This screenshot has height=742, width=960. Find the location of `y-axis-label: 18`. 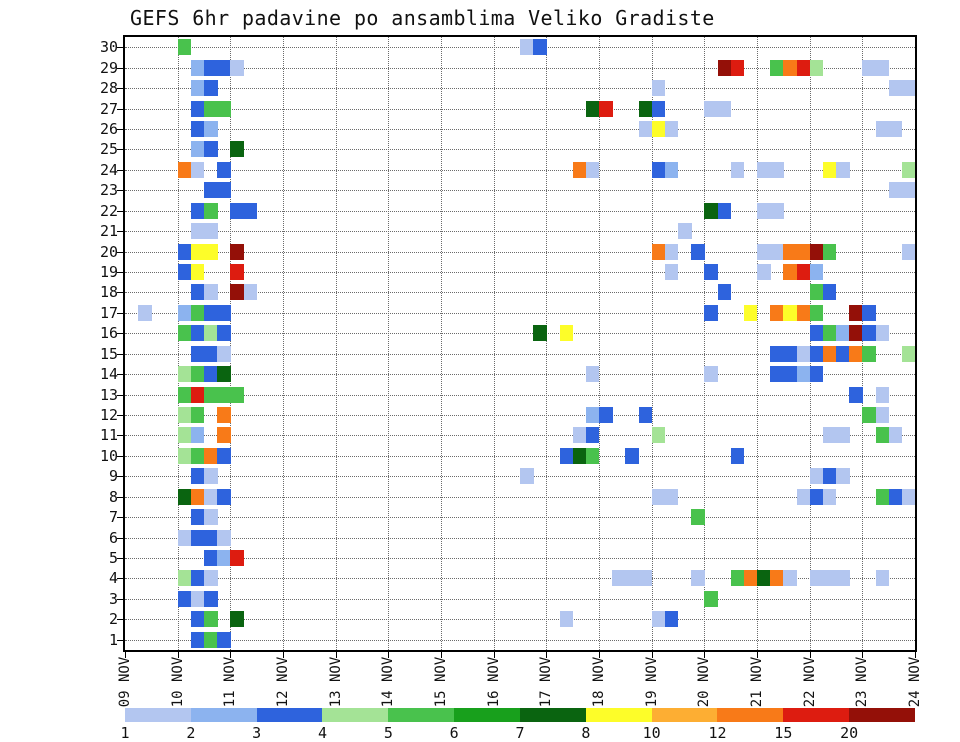

y-axis-label: 18 is located at coordinates (108, 292).